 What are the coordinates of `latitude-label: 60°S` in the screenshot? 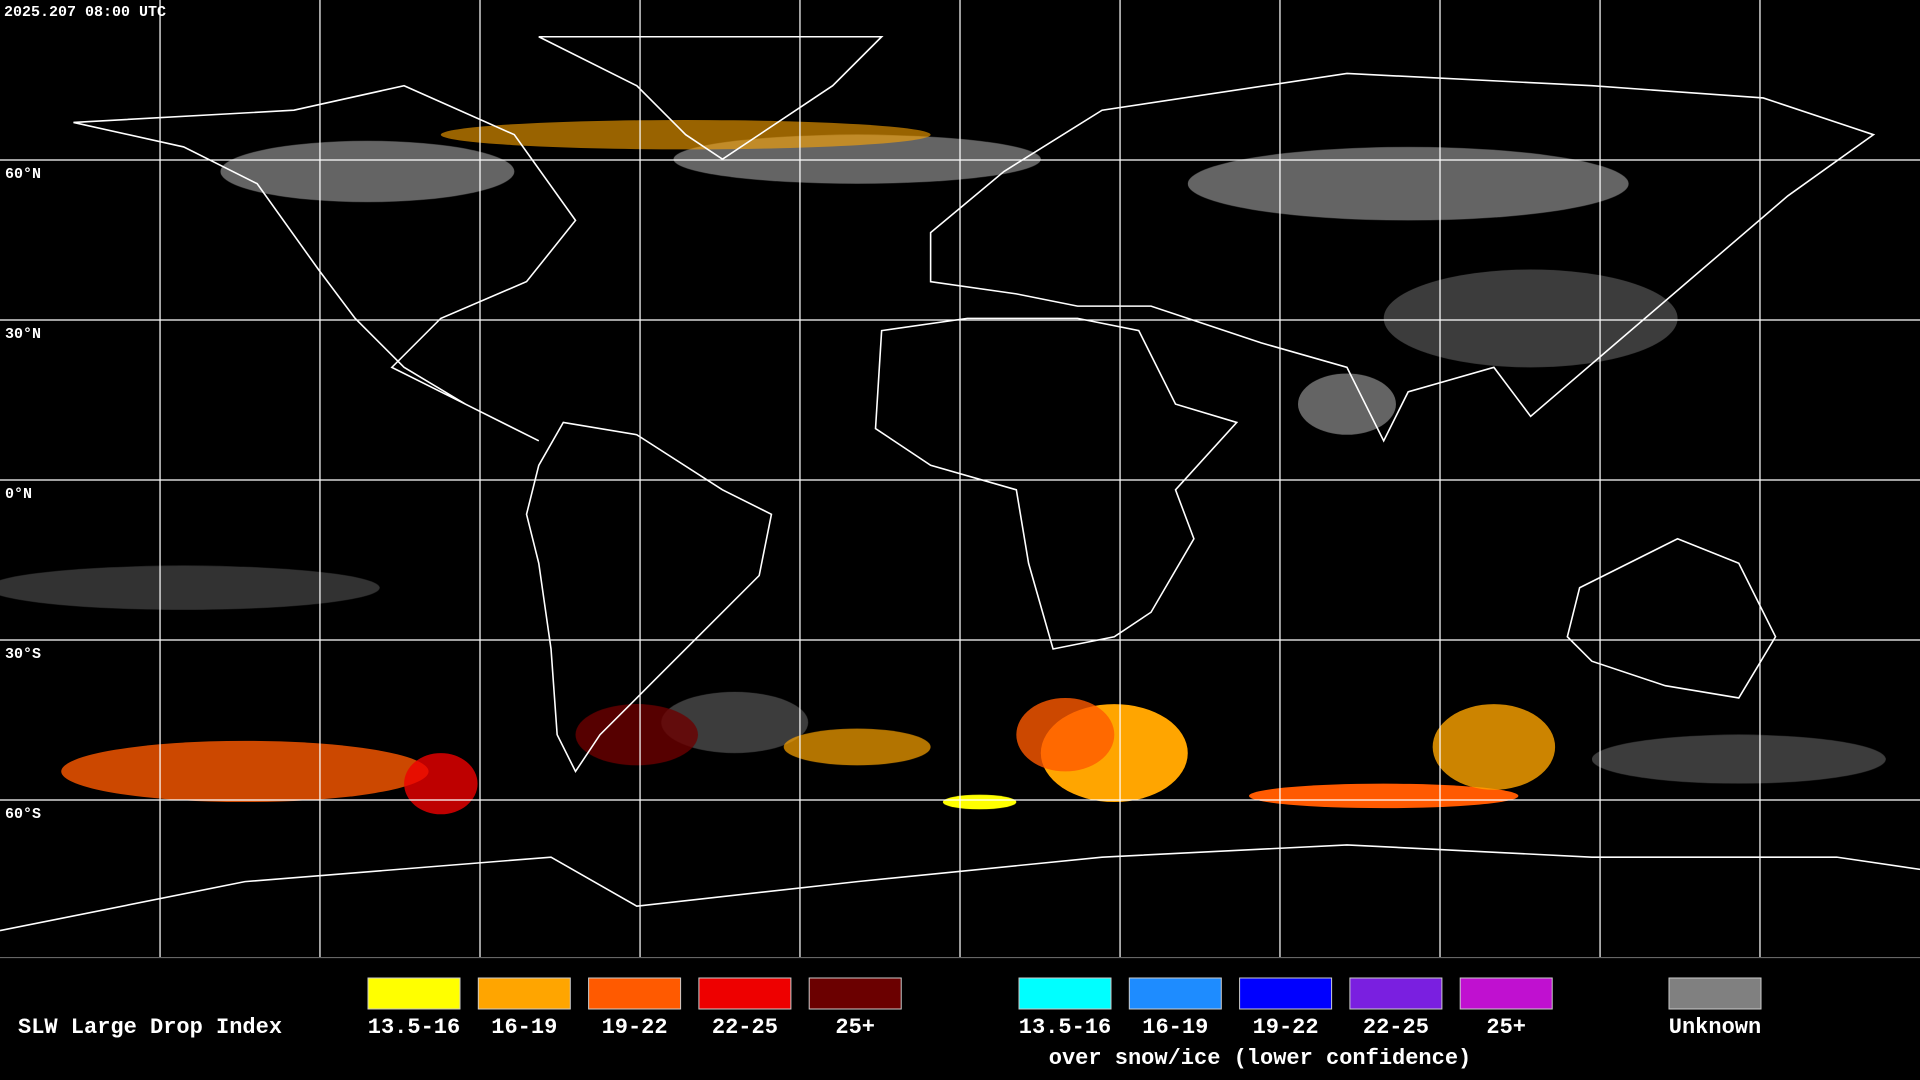 It's located at (23, 814).